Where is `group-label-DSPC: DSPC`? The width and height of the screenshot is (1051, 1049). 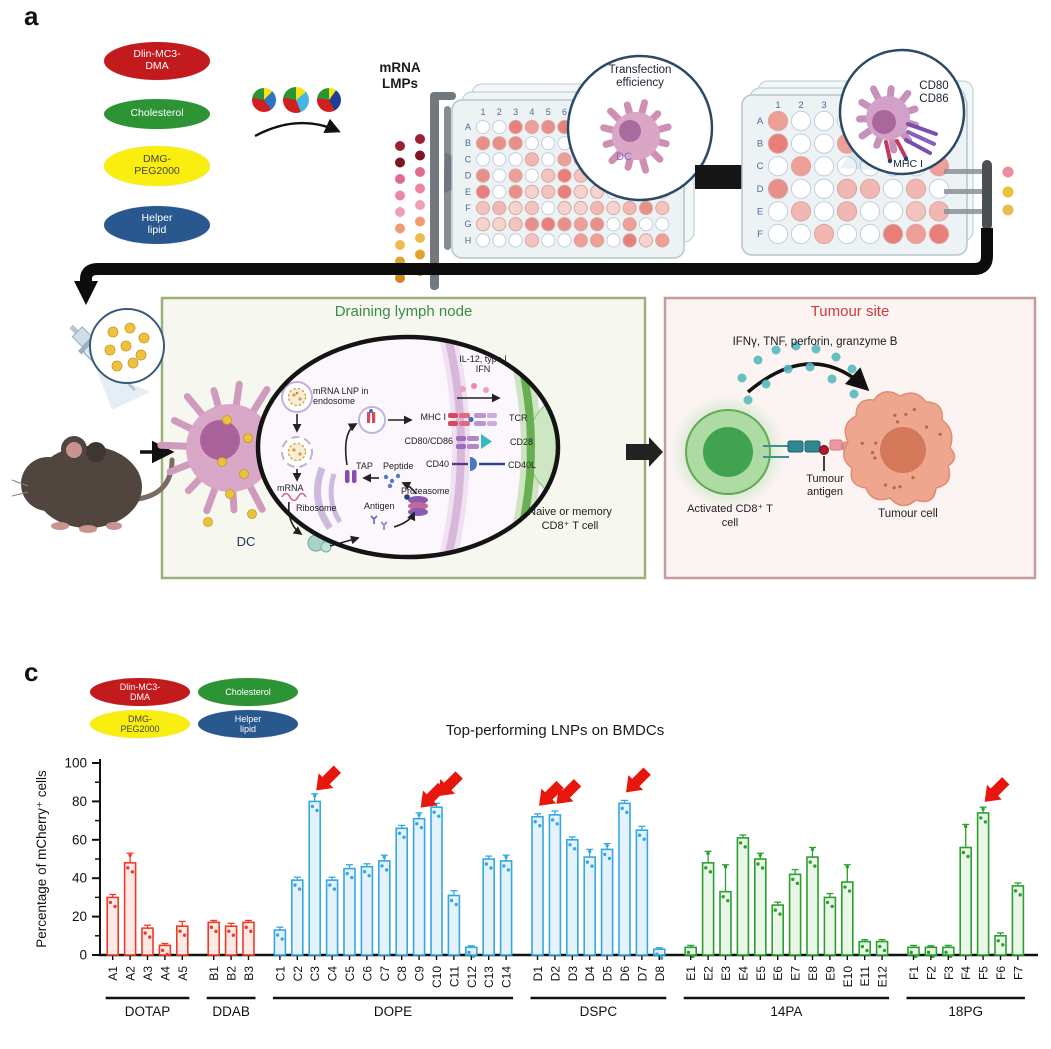 group-label-DSPC: DSPC is located at coordinates (599, 1011).